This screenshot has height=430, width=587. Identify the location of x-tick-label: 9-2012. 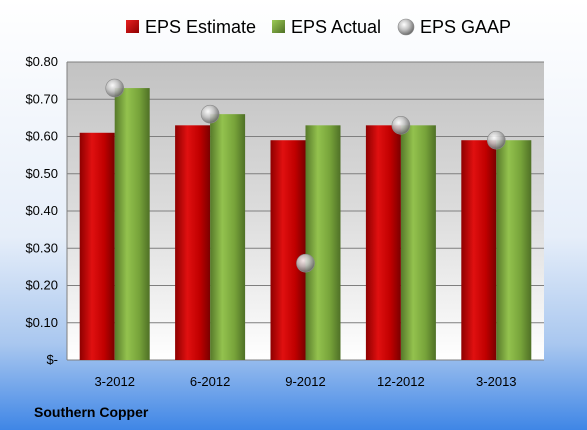
(305, 381).